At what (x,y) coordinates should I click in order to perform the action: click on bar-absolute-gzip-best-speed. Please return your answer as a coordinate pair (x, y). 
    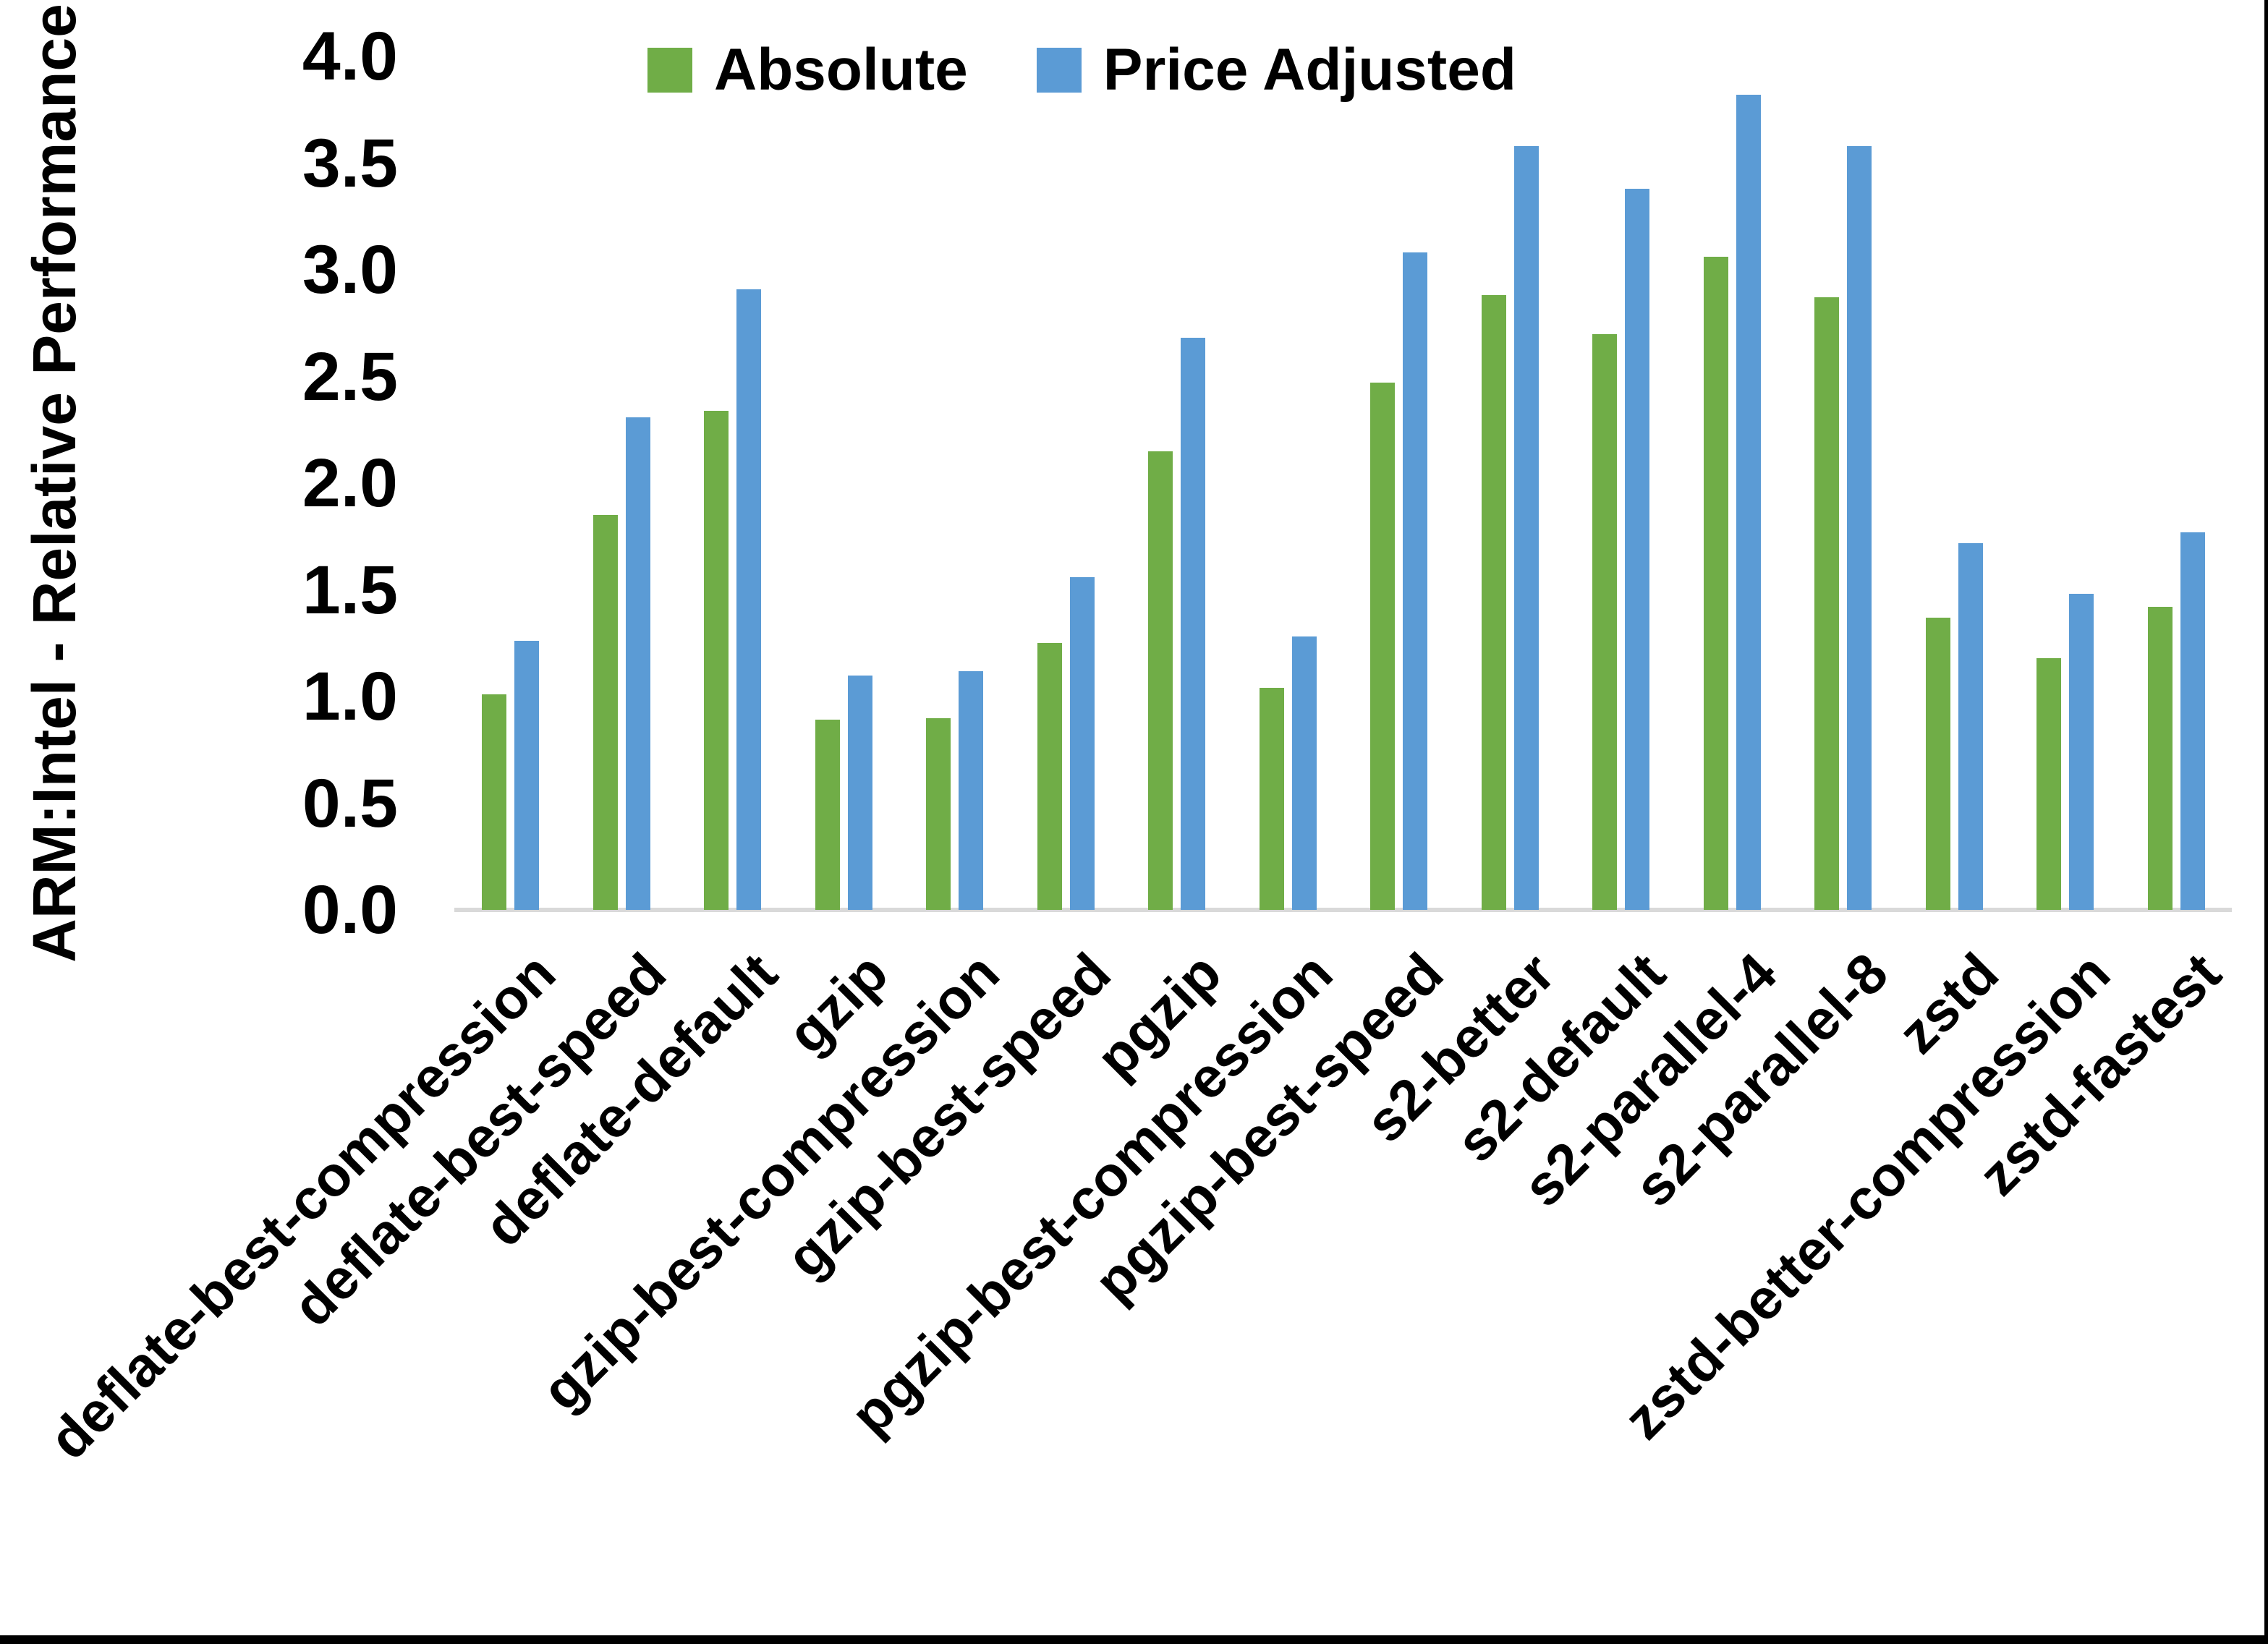
    Looking at the image, I should click on (1049, 776).